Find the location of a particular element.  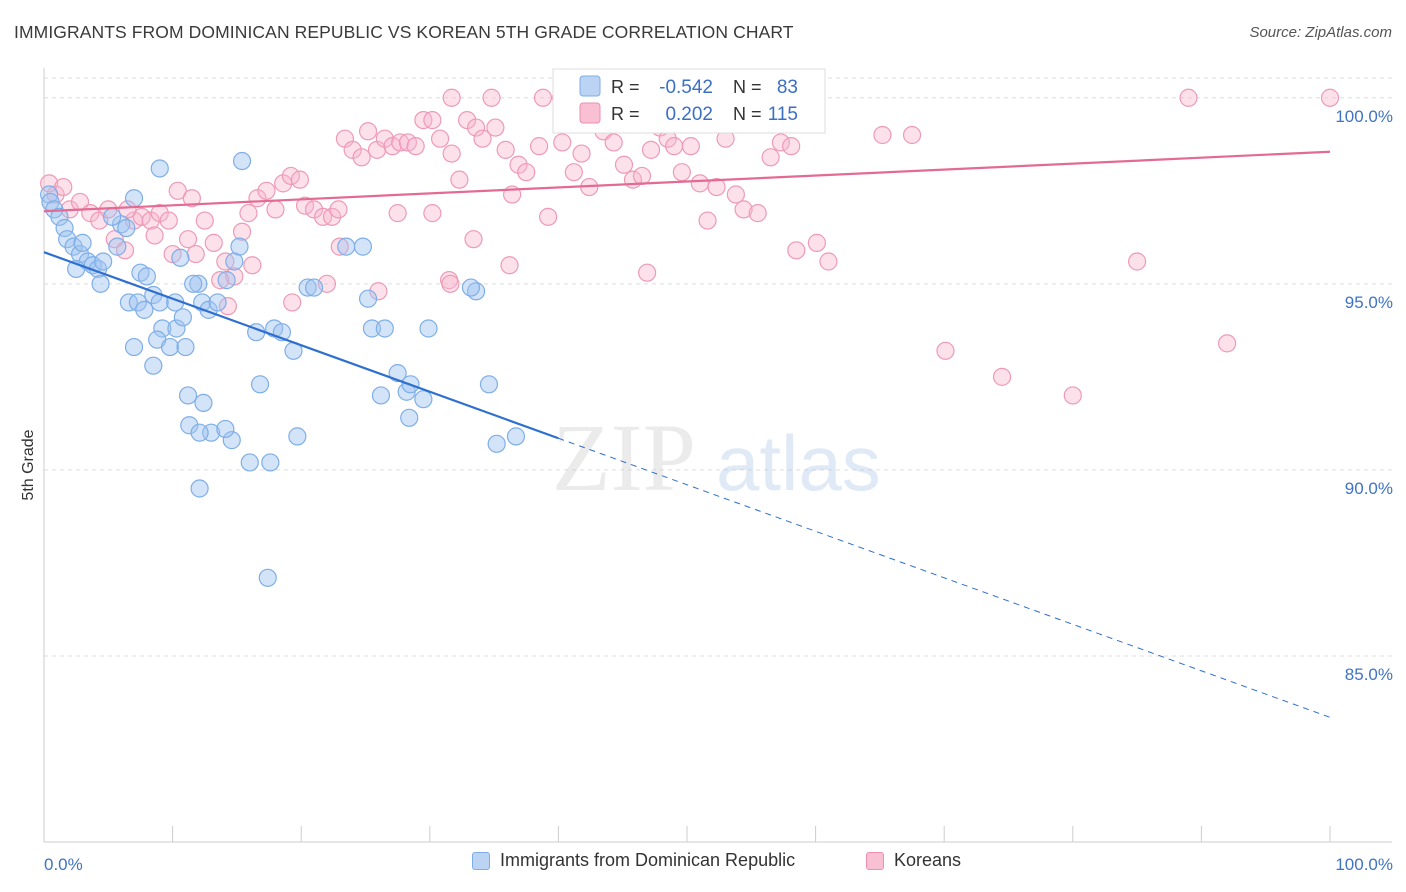

watermark-zip: ZIP is located at coordinates (624, 457).